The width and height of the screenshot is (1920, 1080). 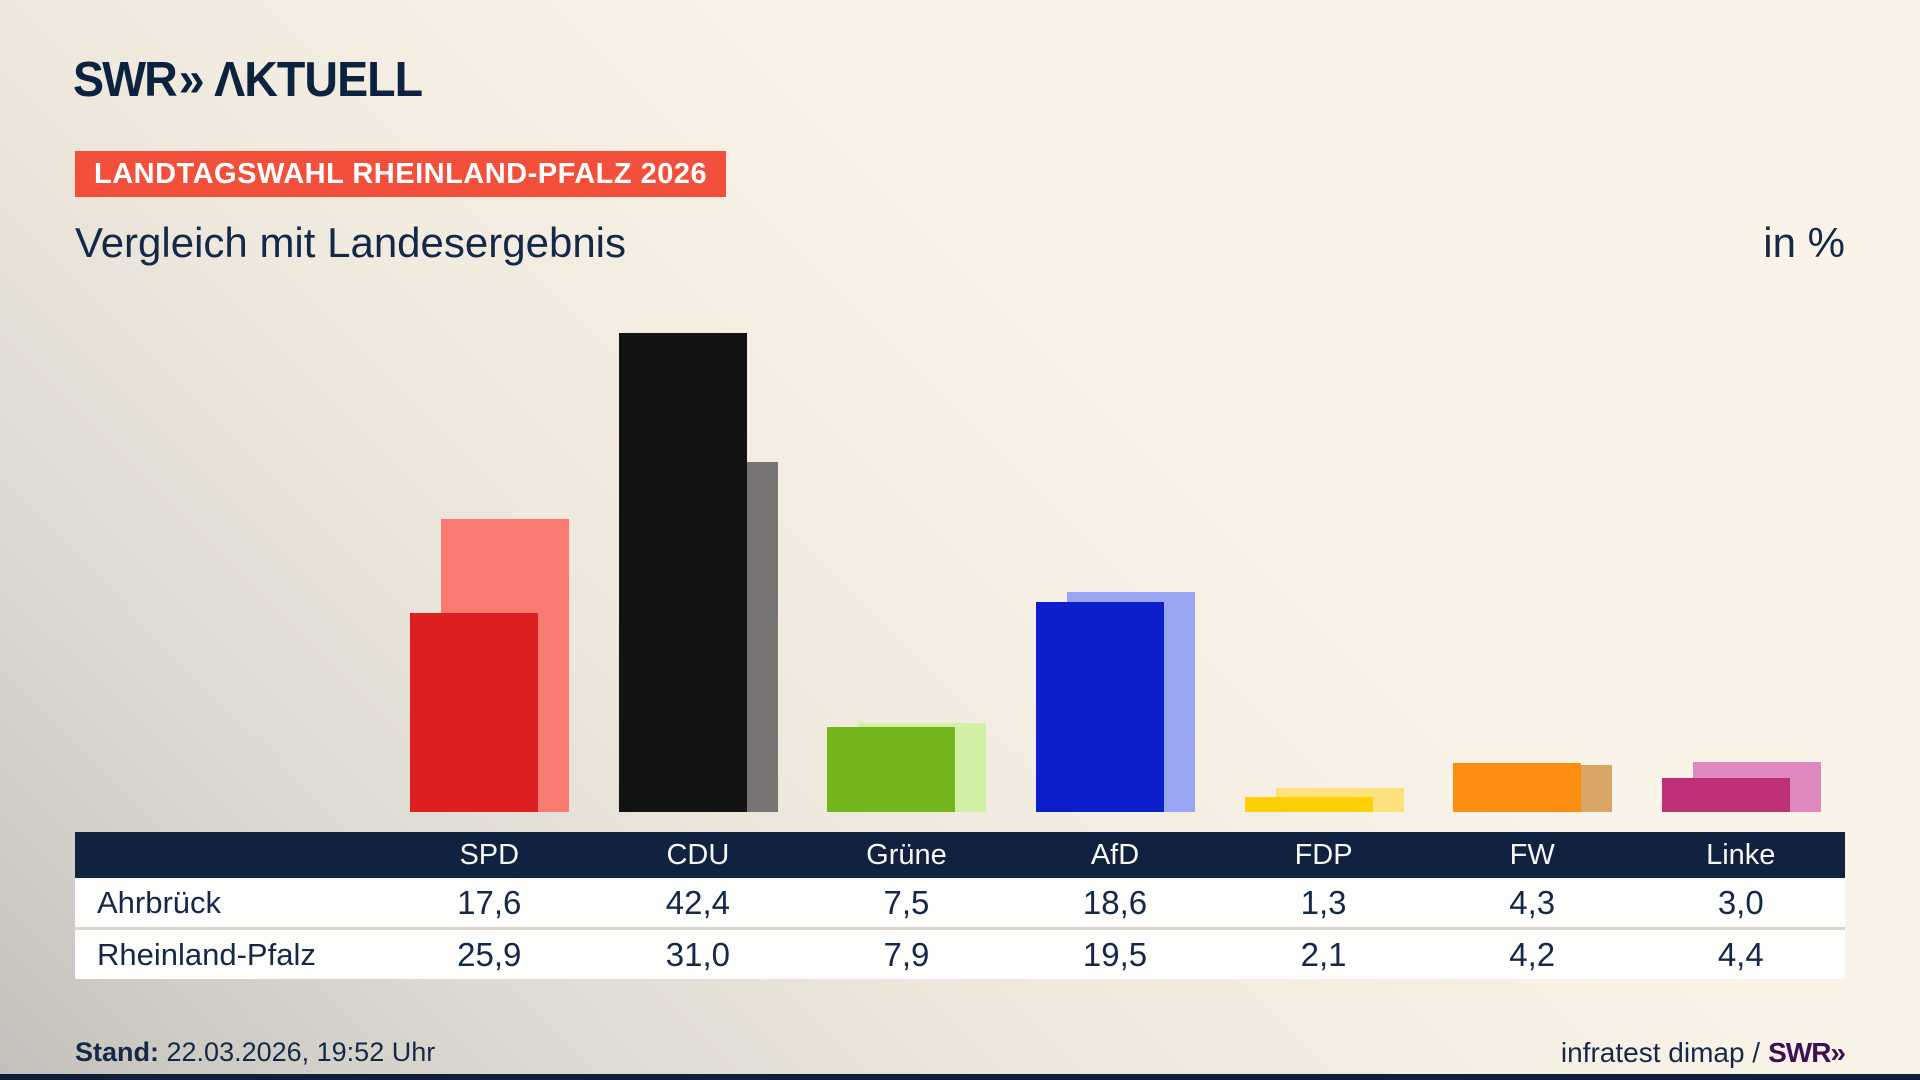 I want to click on swr-logo-small: SWR», so click(x=1807, y=1052).